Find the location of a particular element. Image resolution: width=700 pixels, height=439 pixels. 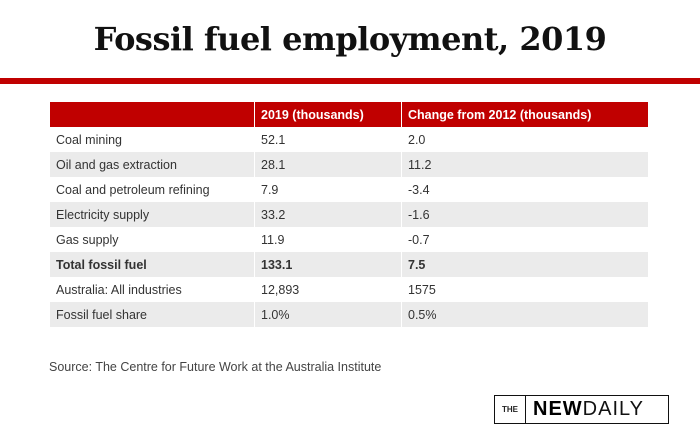

table-row: Electricity supply 33.2 -1.6 is located at coordinates (349, 214).